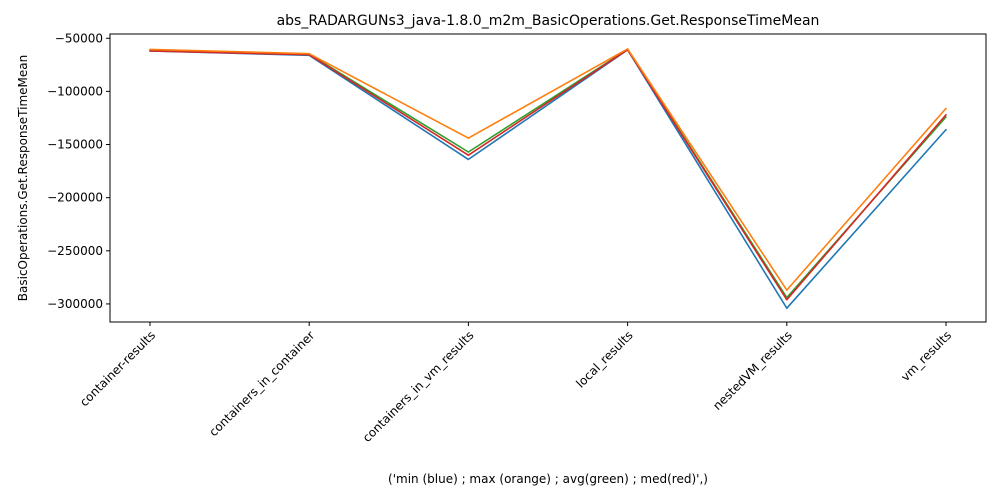 The height and width of the screenshot is (500, 1000). I want to click on y-tick-label: −100000, so click(75, 91).